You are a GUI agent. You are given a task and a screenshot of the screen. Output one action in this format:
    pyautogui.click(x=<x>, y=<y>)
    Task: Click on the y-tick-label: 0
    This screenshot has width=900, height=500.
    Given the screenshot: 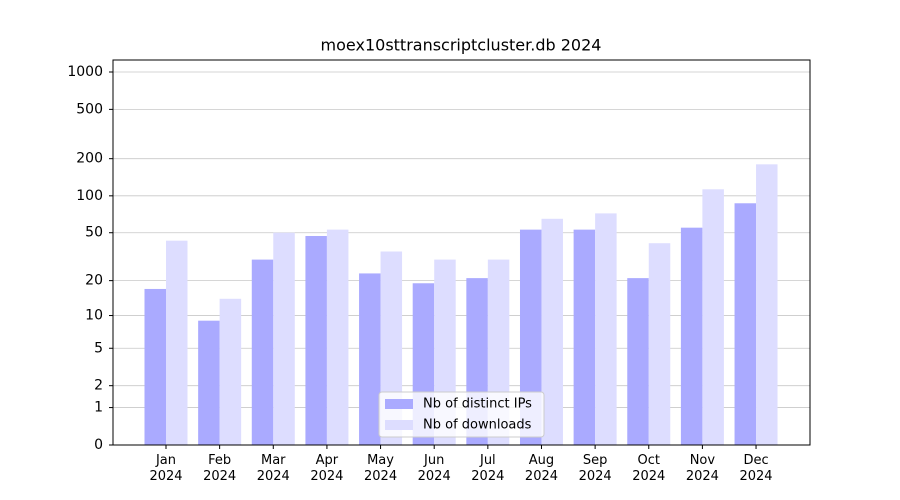 What is the action you would take?
    pyautogui.click(x=98, y=445)
    